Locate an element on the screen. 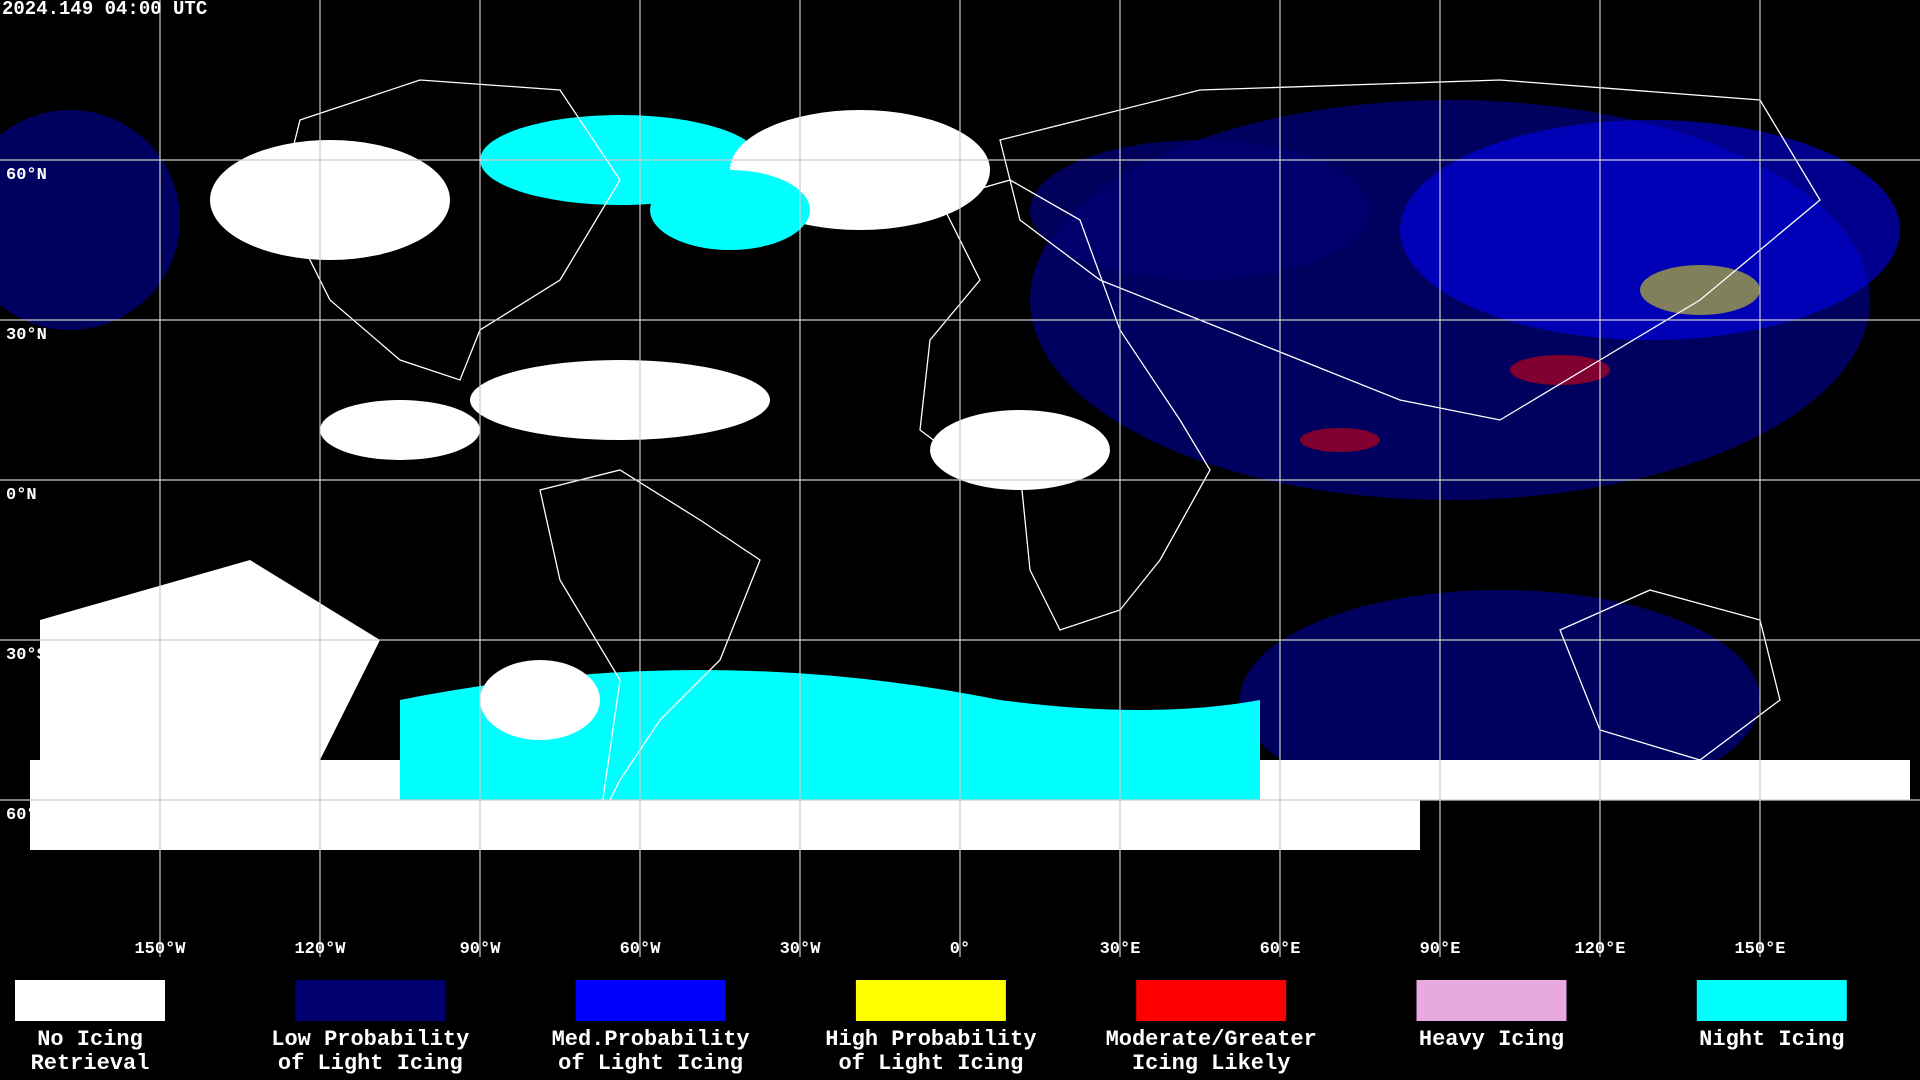 The image size is (1920, 1080). timestamp: 2024.149 04:00 UTC is located at coordinates (104, 10).